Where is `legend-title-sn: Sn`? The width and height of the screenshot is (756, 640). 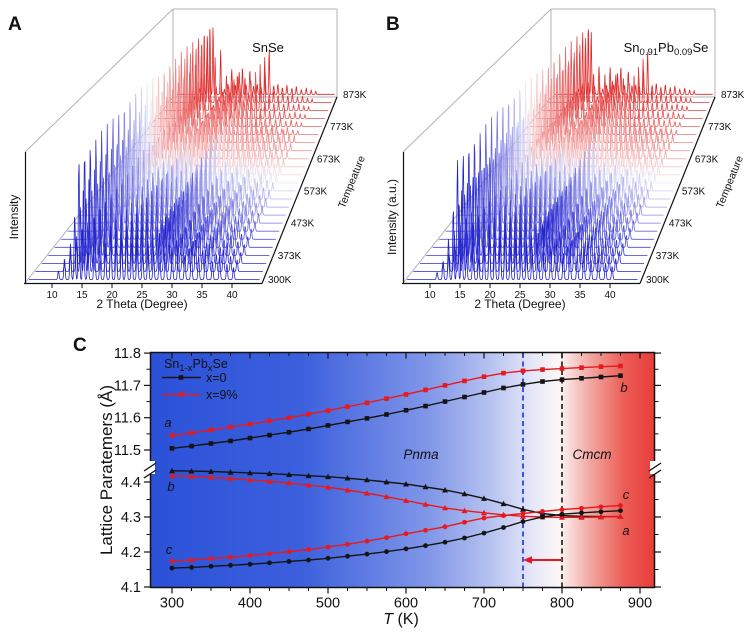
legend-title-sn: Sn is located at coordinates (171, 364).